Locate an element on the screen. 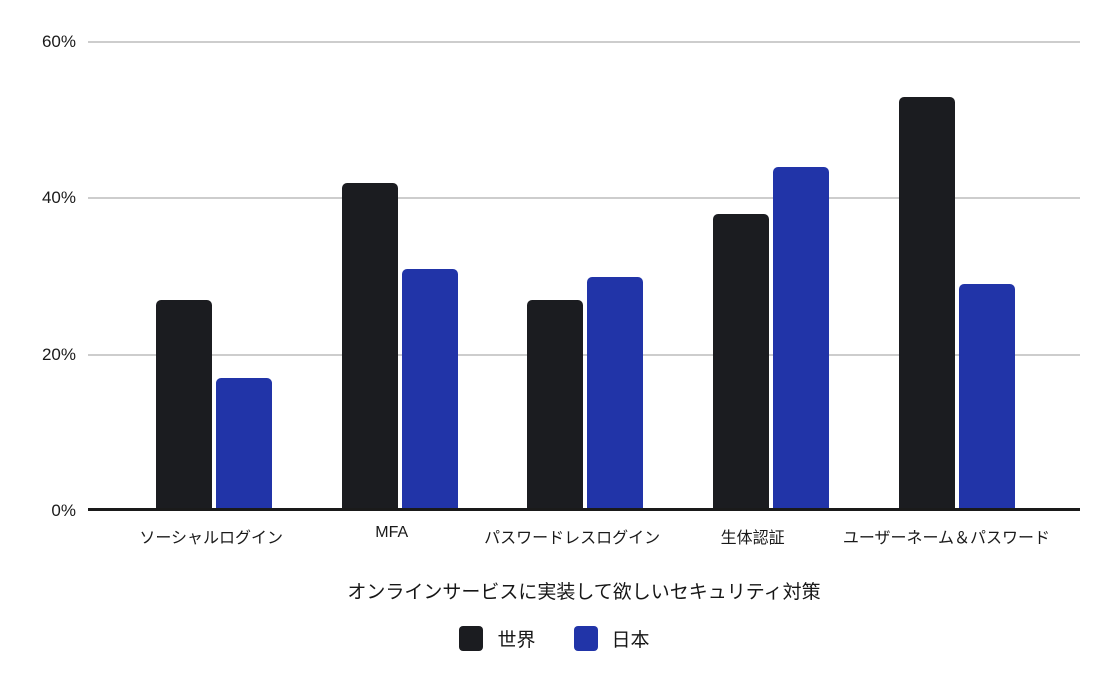 The image size is (1109, 680). x-axis-title: オンラインサービスに実装して欲しいセキュリティ対策 is located at coordinates (584, 592).